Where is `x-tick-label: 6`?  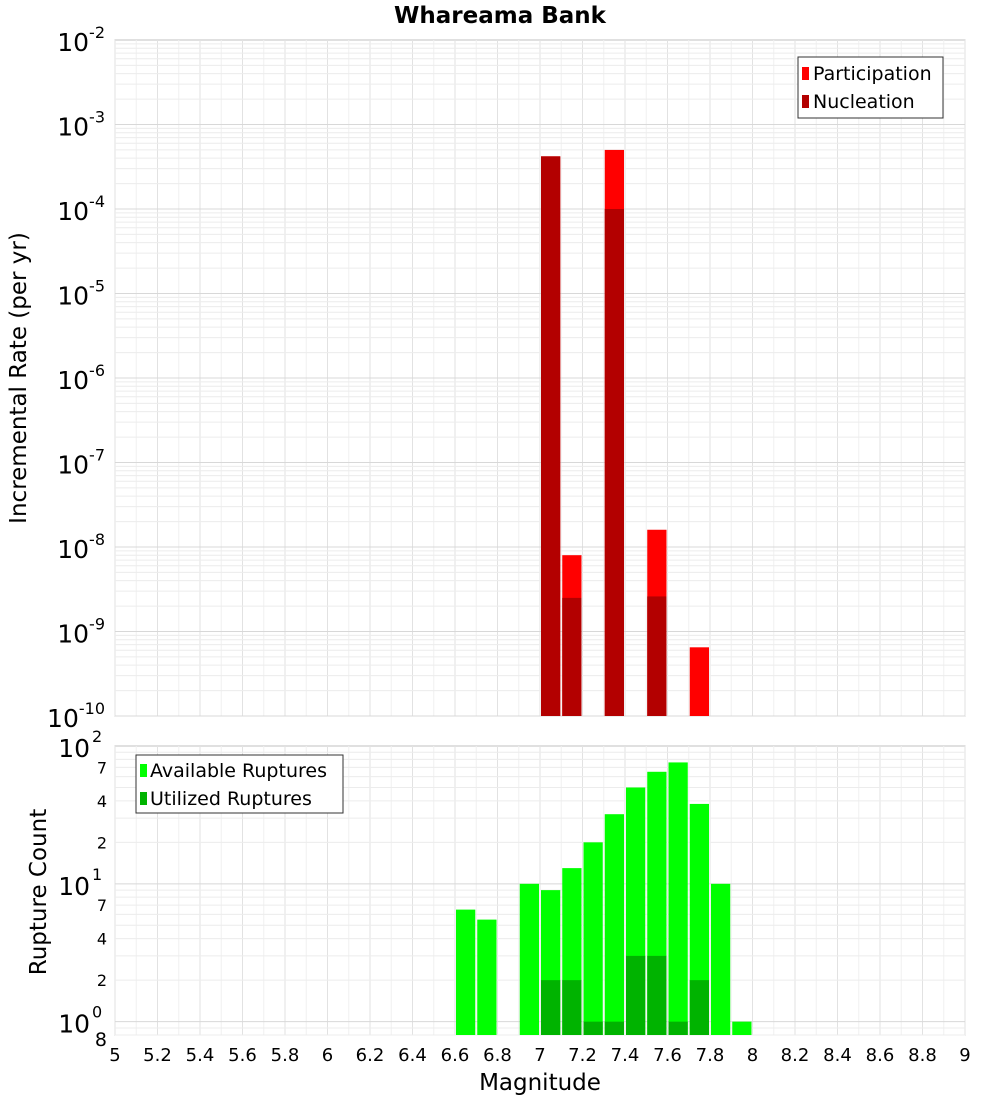 x-tick-label: 6 is located at coordinates (327, 1055).